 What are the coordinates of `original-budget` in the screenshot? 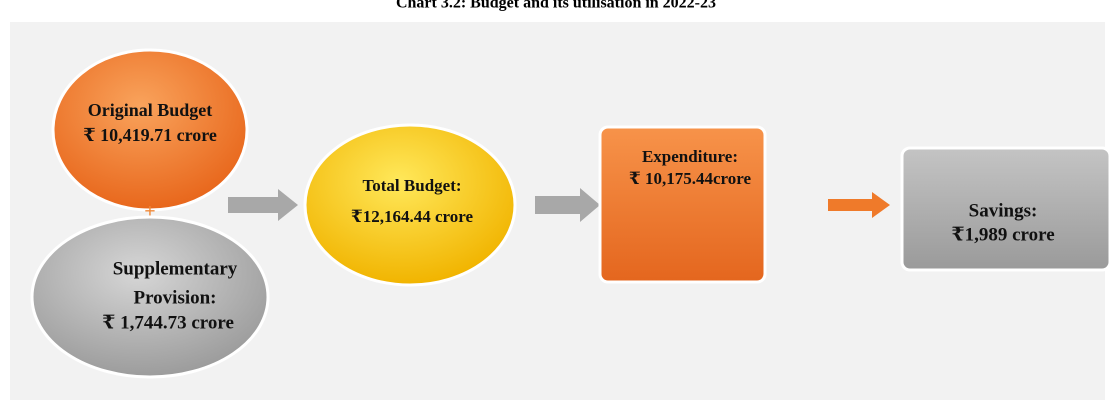 It's located at (150, 130).